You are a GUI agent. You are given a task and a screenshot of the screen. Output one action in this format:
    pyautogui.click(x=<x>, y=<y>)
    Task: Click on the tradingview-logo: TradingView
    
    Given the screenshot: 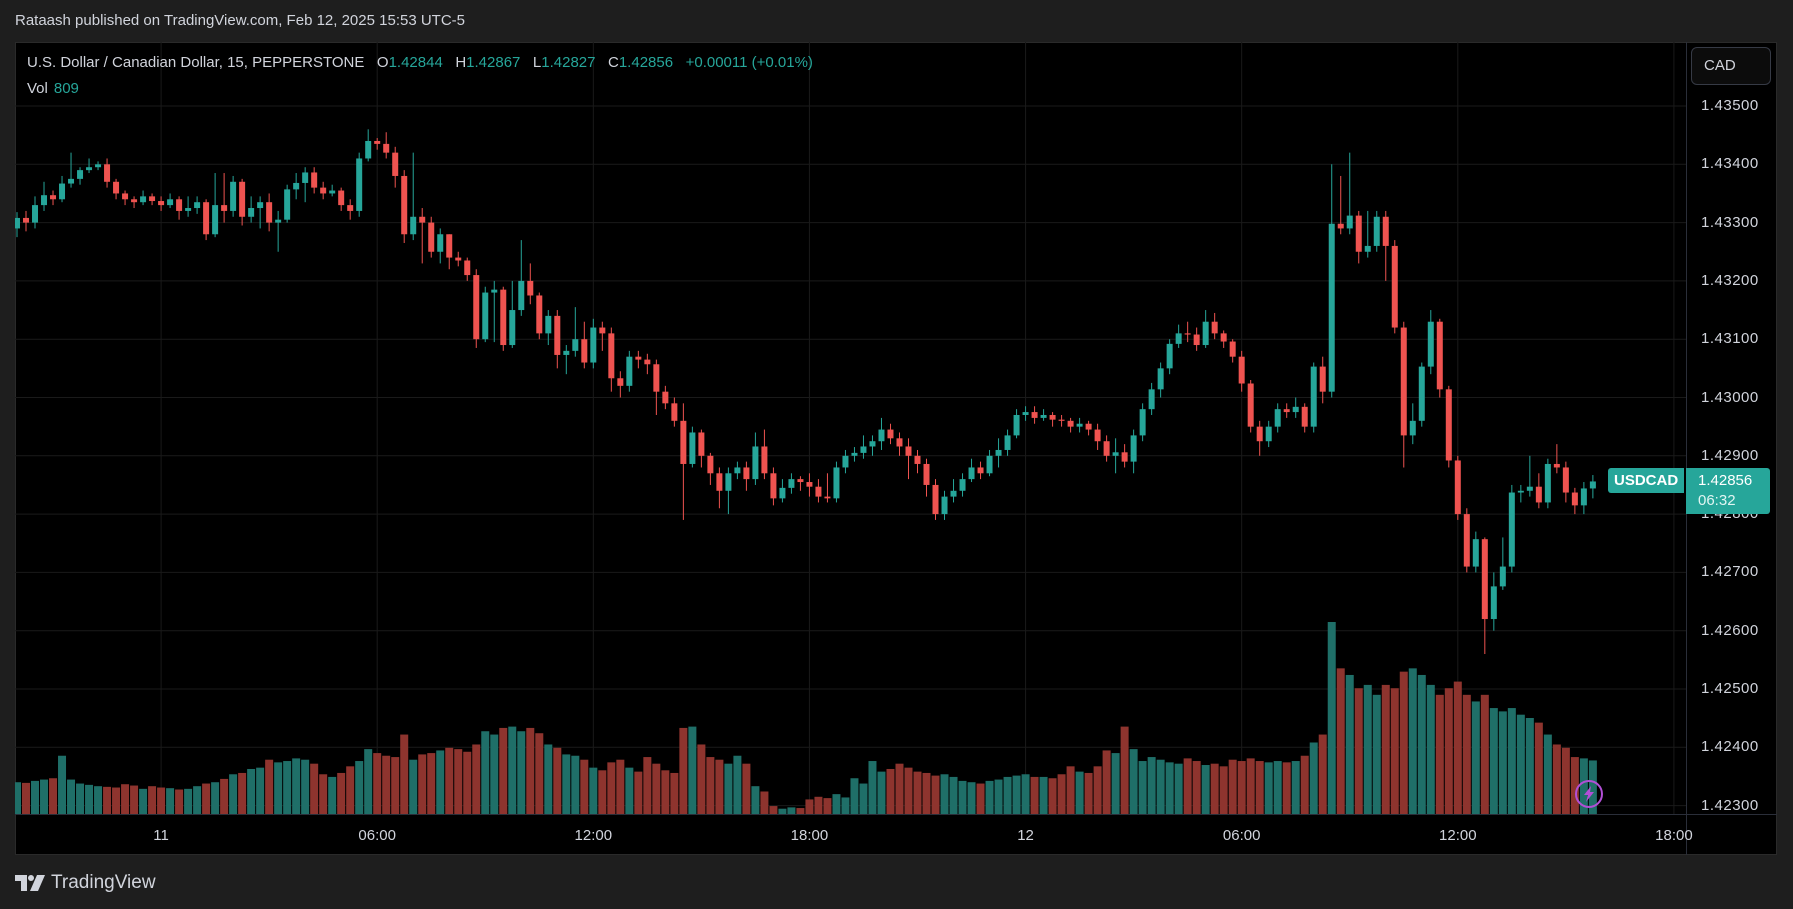 What is the action you would take?
    pyautogui.click(x=85, y=883)
    